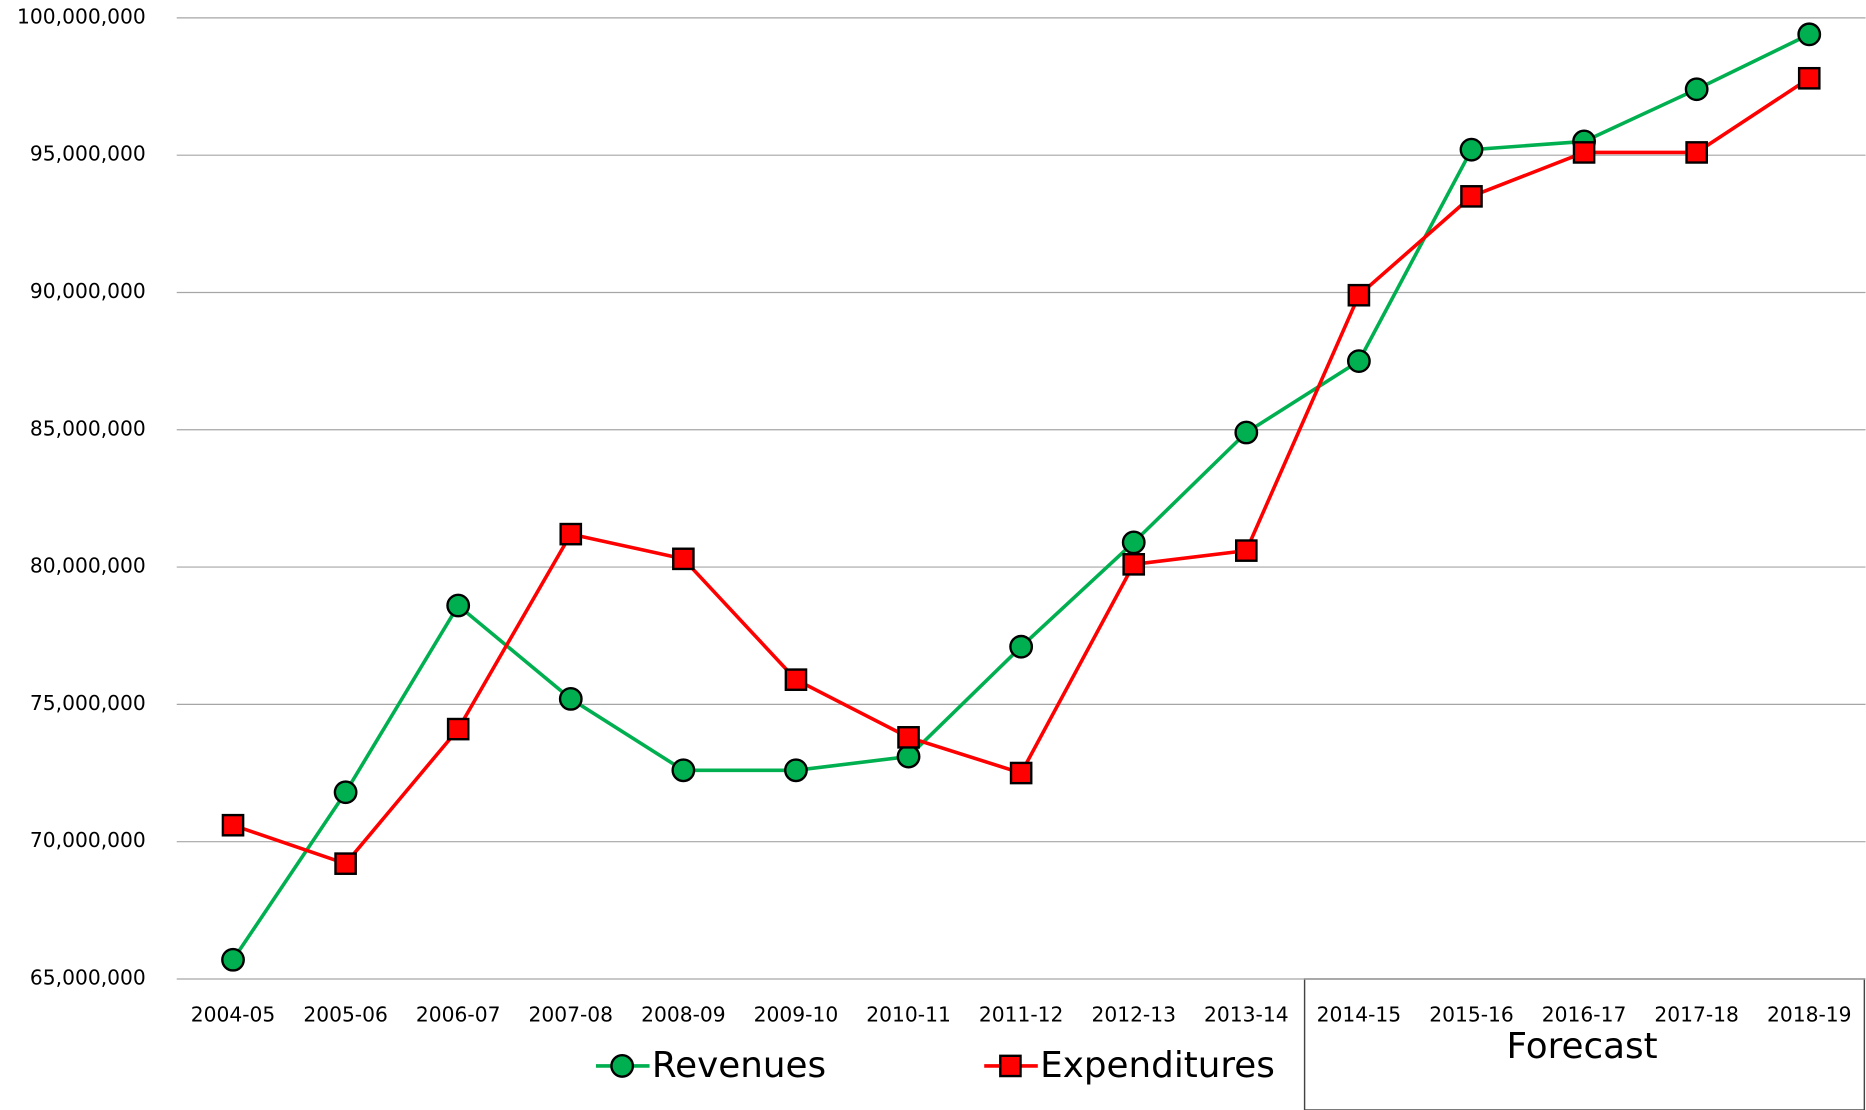  Describe the element at coordinates (88, 566) in the screenshot. I see `y-tick-label: 80,000,000` at that location.